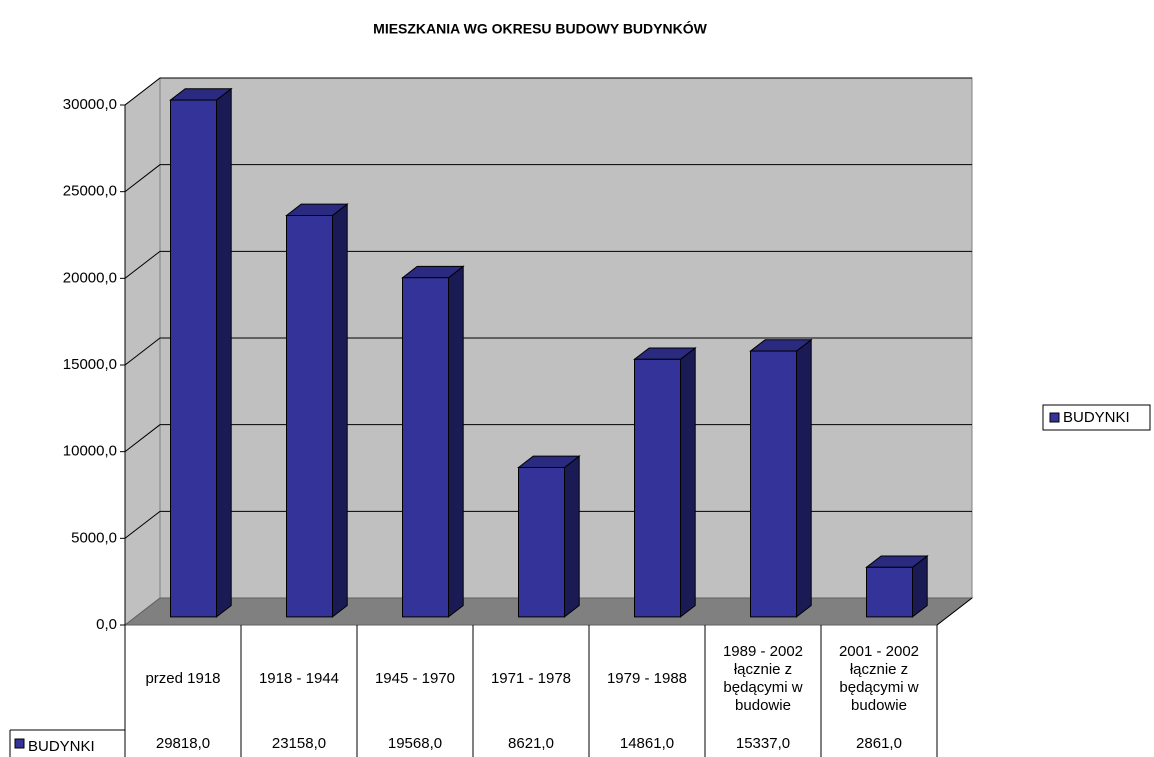  What do you see at coordinates (90, 104) in the screenshot?
I see `y-tick-label: 30000,0` at bounding box center [90, 104].